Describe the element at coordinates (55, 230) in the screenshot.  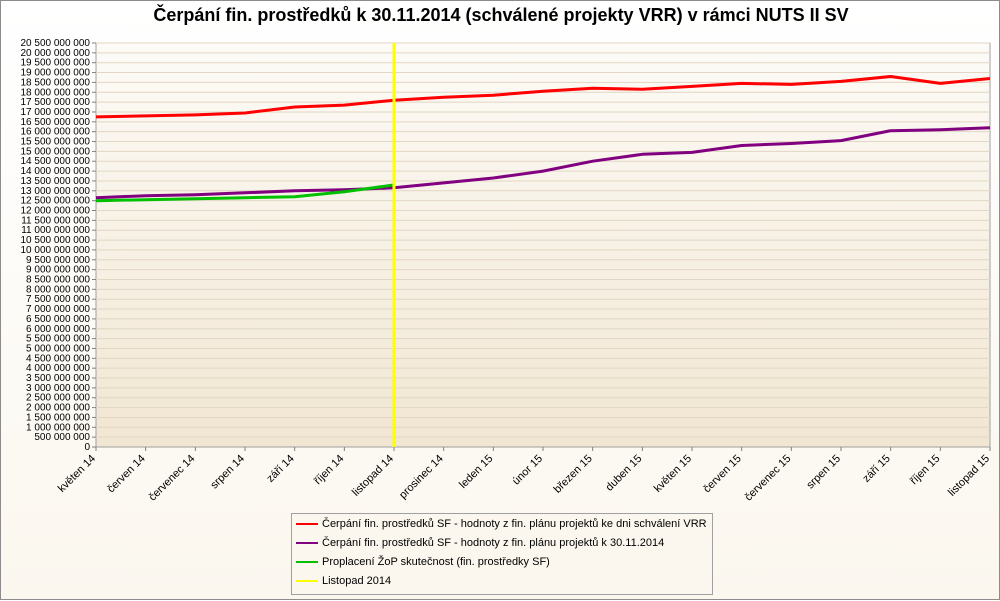
I see `y-tick-label: 11 000 000 000` at that location.